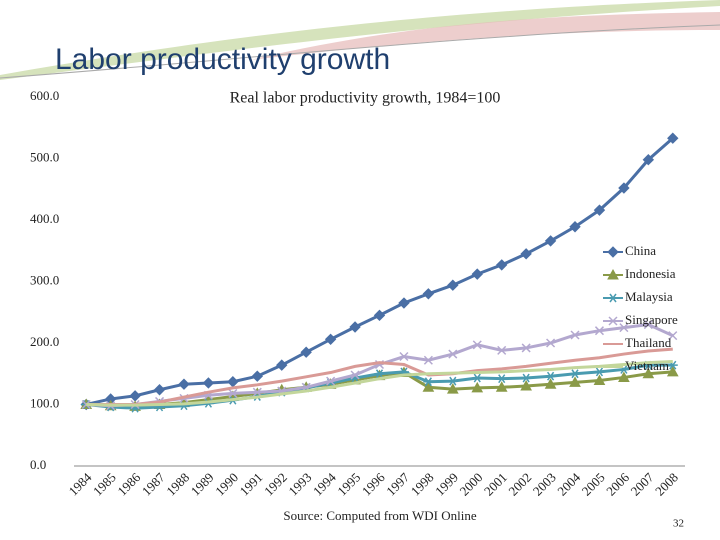 The image size is (720, 540). Describe the element at coordinates (666, 484) in the screenshot. I see `x-tick-label: 2008` at that location.